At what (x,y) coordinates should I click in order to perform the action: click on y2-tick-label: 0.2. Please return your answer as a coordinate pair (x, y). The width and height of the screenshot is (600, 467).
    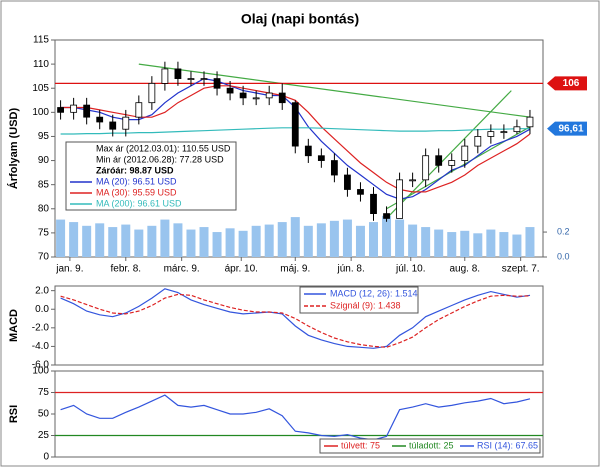
    Looking at the image, I should click on (563, 231).